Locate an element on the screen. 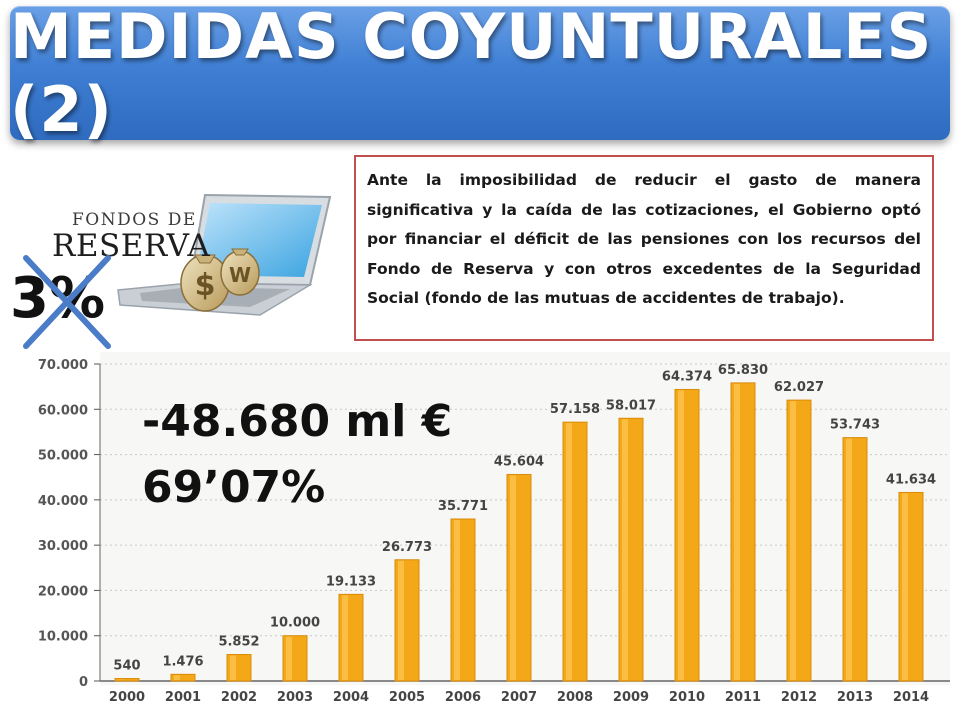 Image resolution: width=960 pixels, height=720 pixels. data-label: 540 is located at coordinates (126, 666).